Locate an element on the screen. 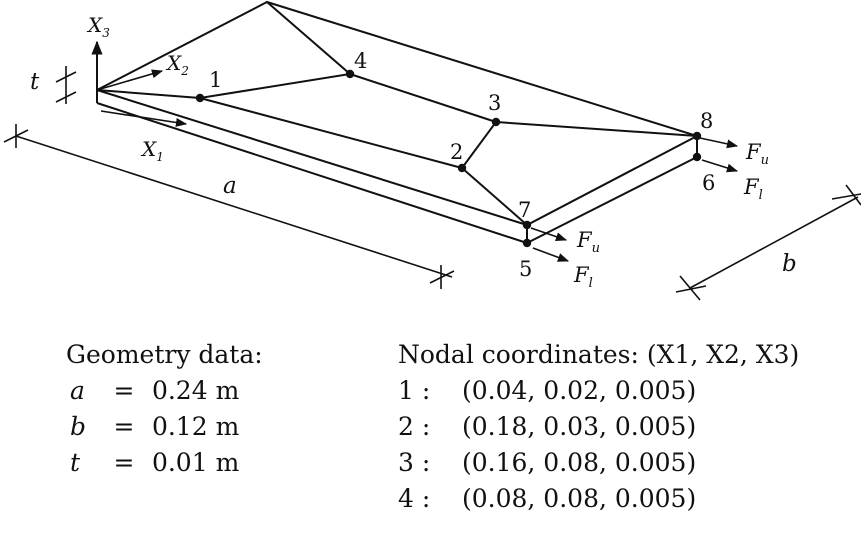 The height and width of the screenshot is (534, 861). nodal-id: 2 : is located at coordinates (414, 426).